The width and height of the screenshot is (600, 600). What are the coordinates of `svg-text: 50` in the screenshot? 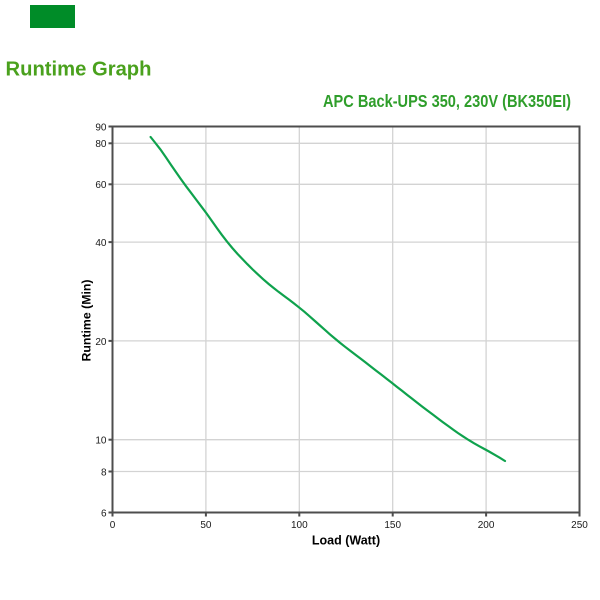 It's located at (206, 525).